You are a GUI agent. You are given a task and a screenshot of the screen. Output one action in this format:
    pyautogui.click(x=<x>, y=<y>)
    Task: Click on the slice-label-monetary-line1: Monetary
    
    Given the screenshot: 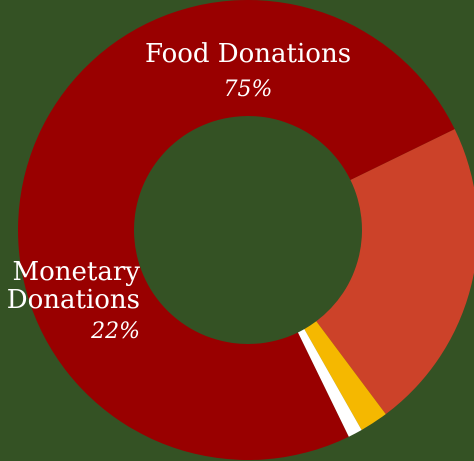 What is the action you would take?
    pyautogui.click(x=77, y=272)
    